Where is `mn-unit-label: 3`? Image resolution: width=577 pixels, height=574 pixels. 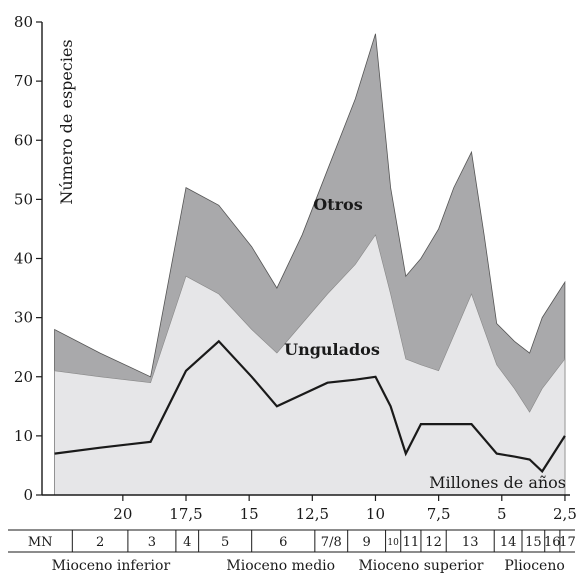
mn-unit-label: 3 is located at coordinates (152, 542).